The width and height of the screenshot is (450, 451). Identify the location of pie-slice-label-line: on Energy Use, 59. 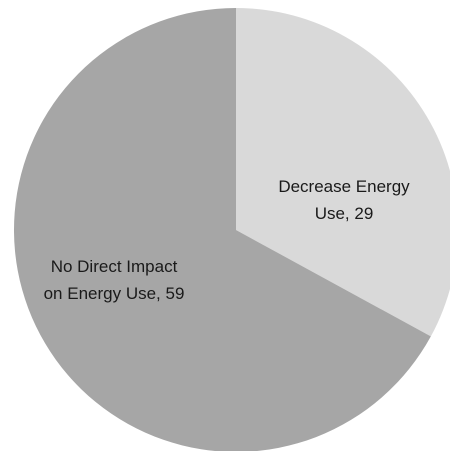
(114, 293).